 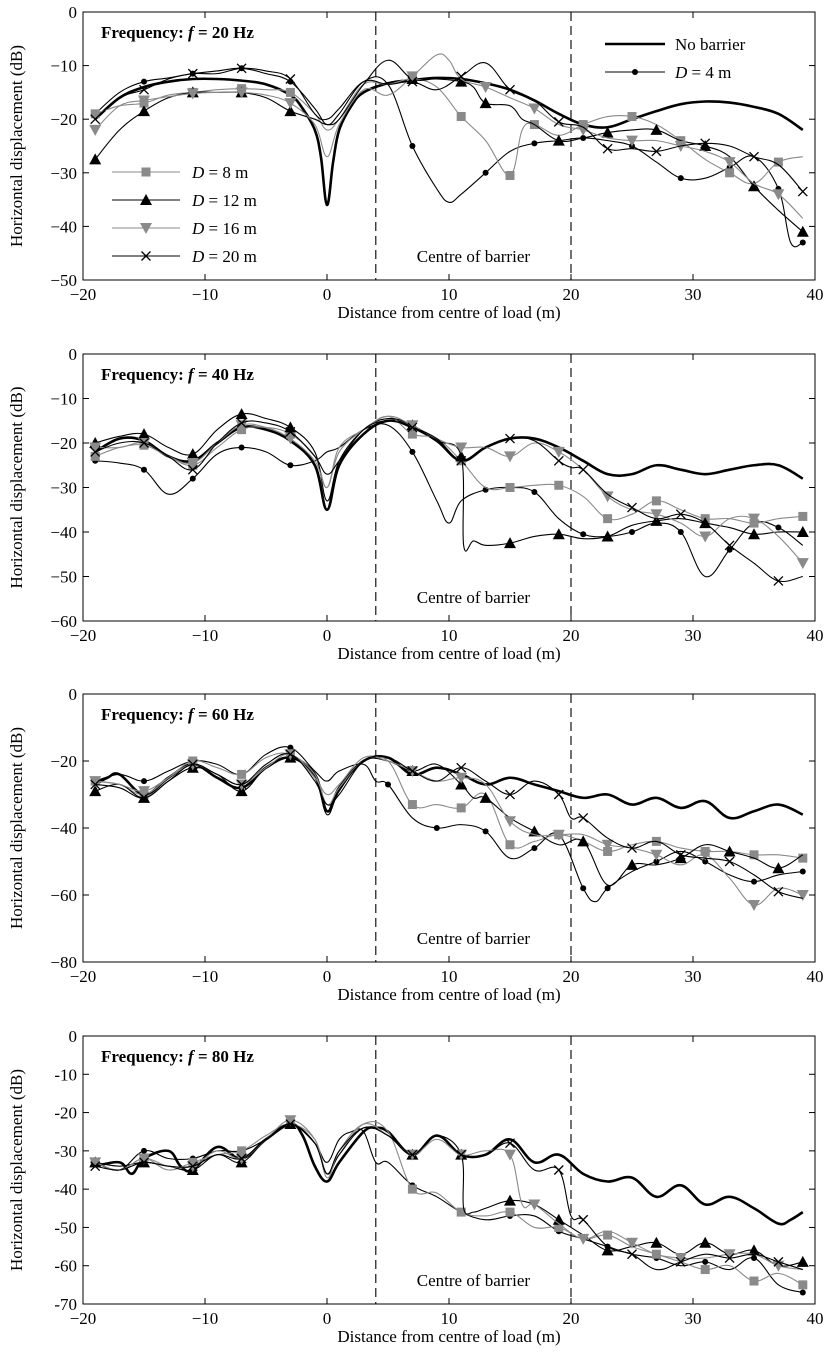 What do you see at coordinates (83, 635) in the screenshot?
I see `x-tick-label: −20` at bounding box center [83, 635].